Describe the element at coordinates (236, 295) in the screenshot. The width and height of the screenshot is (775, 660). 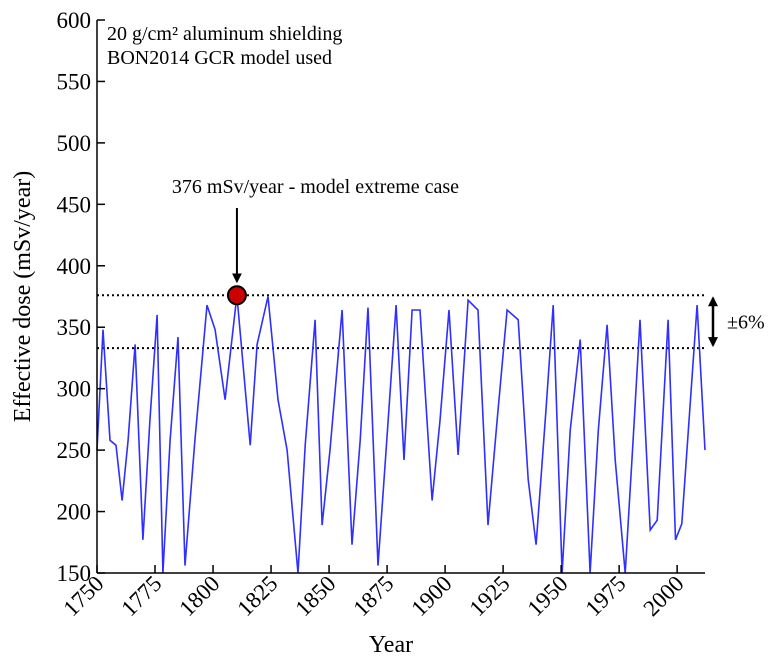
I see `extreme-marker` at that location.